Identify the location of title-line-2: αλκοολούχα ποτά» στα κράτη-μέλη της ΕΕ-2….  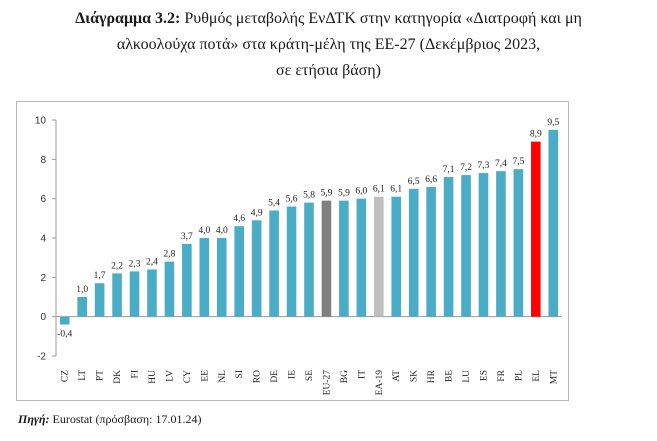
(328, 44).